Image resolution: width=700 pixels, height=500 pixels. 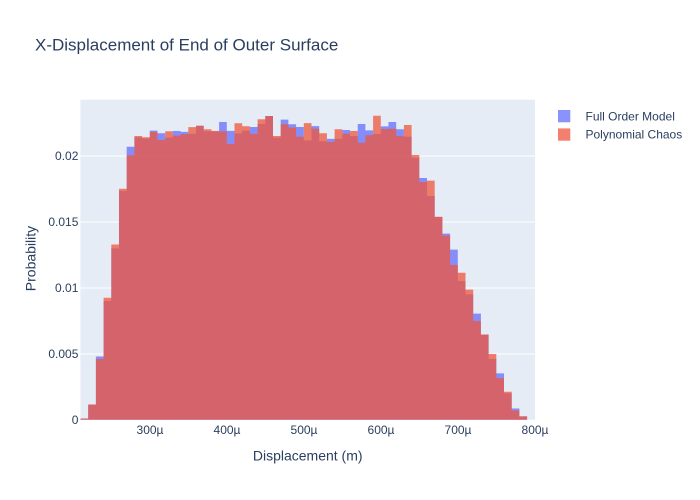 What do you see at coordinates (63, 222) in the screenshot?
I see `svg-text: 0.015` at bounding box center [63, 222].